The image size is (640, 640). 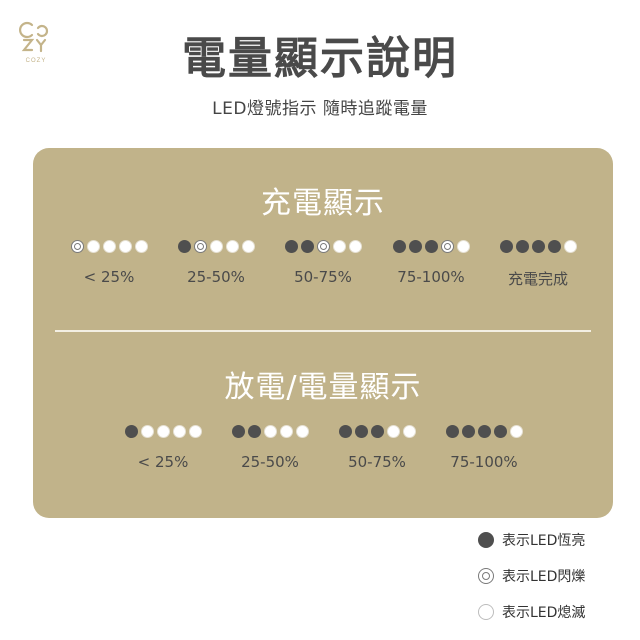 I want to click on group-label: 充電完成, so click(x=537, y=279).